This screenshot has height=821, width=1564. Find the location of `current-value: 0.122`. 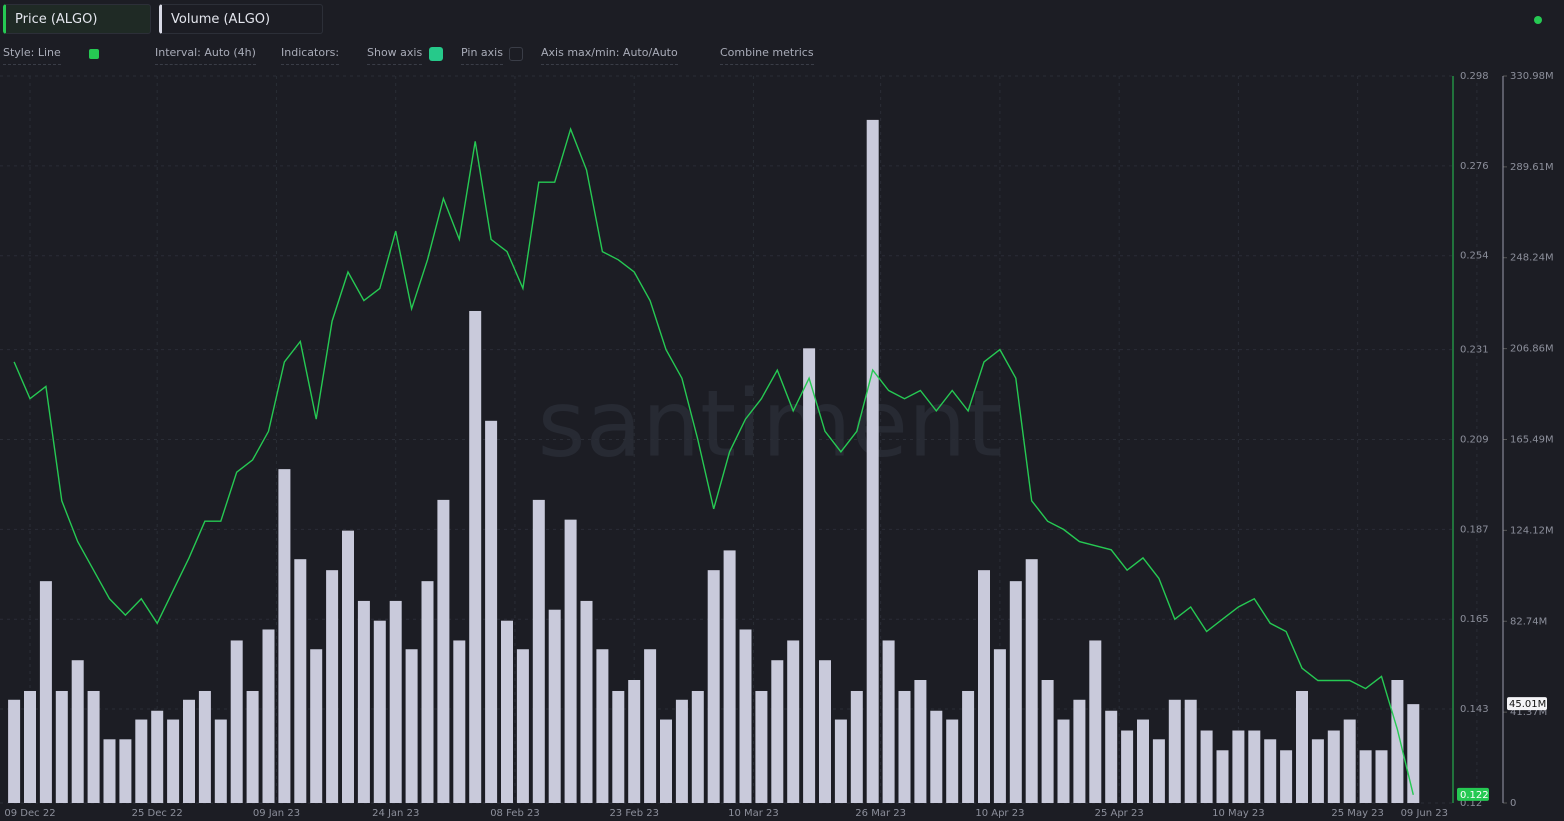

current-value: 0.122 is located at coordinates (1474, 795).